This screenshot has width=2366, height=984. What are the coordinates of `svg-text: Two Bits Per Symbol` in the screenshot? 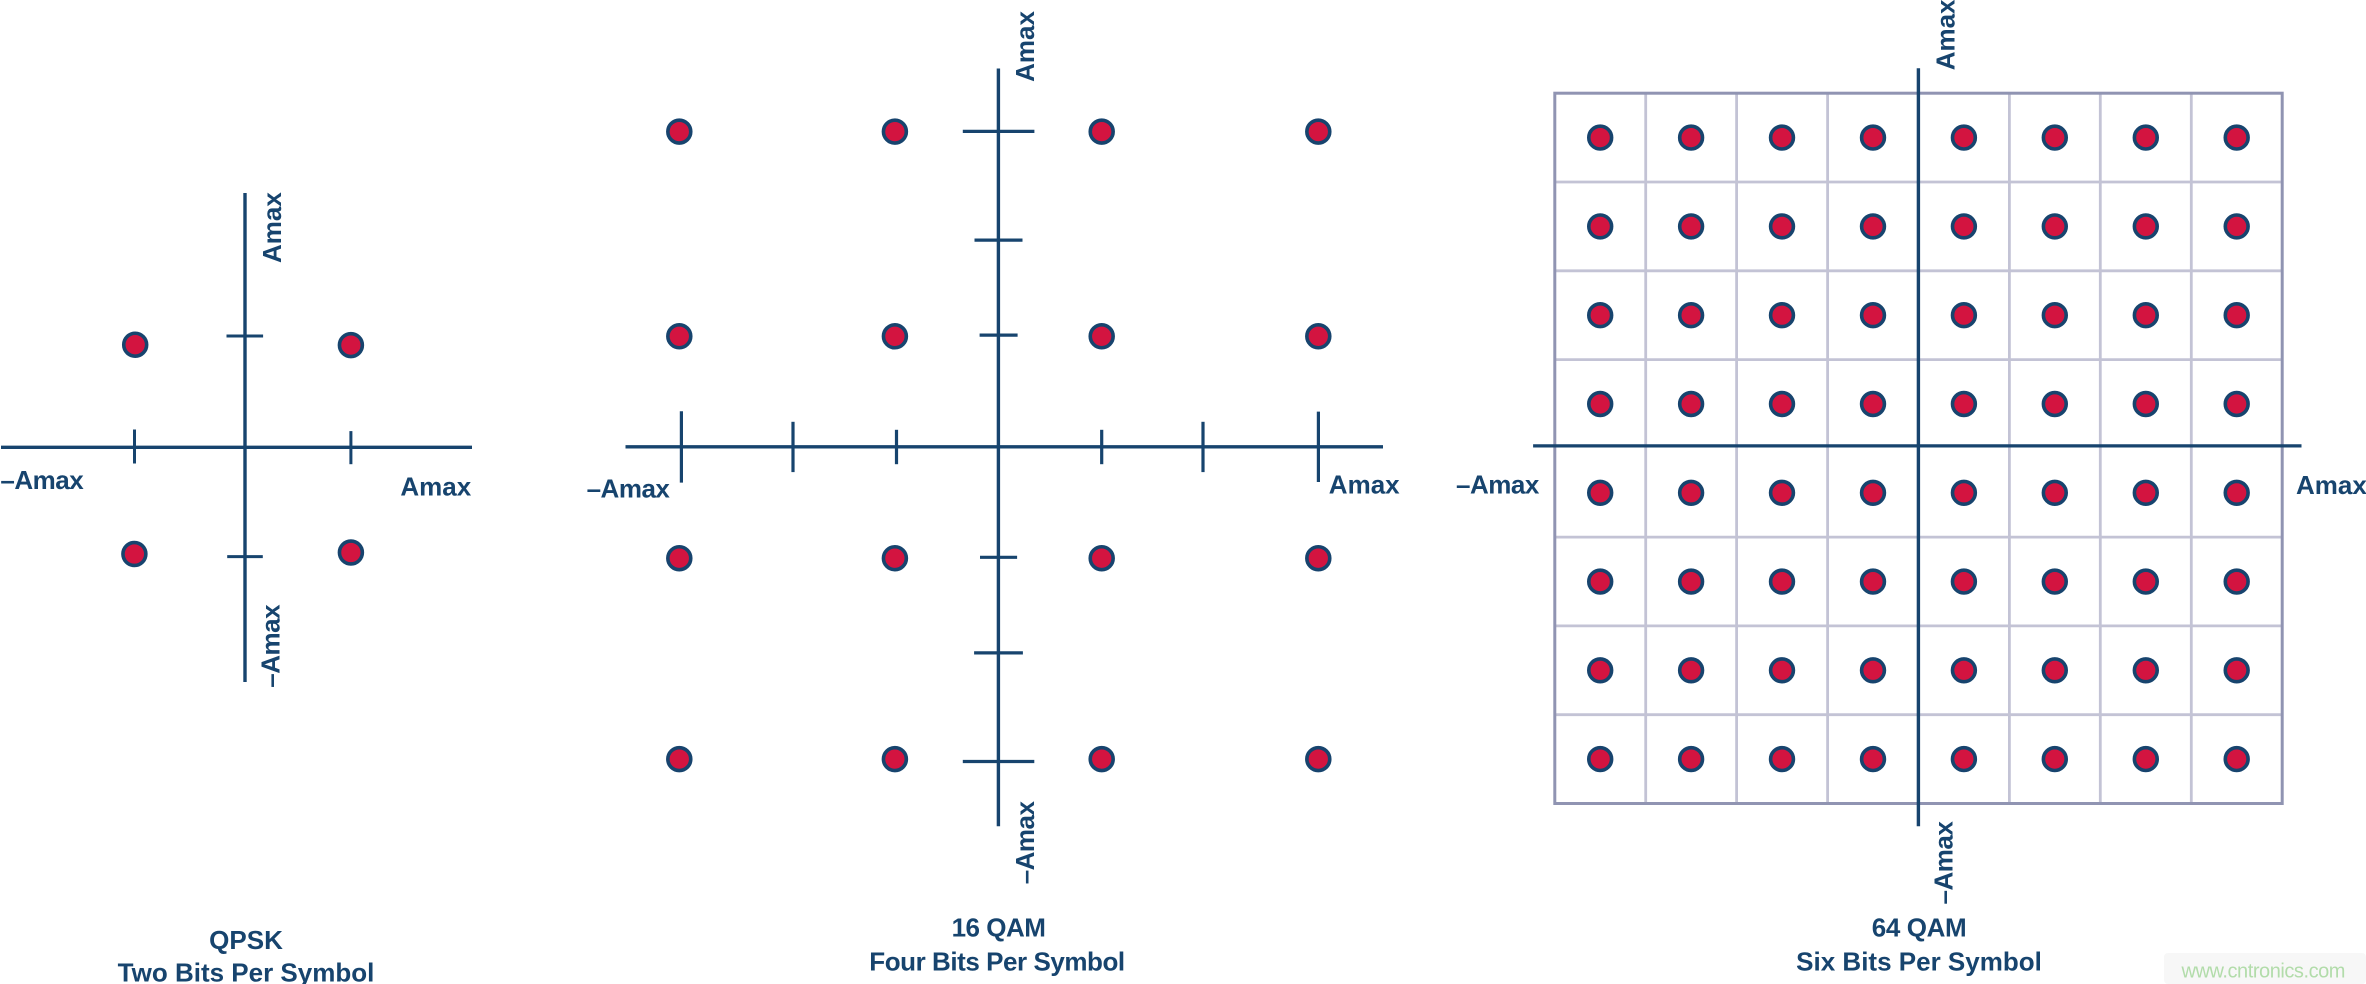 It's located at (246, 970).